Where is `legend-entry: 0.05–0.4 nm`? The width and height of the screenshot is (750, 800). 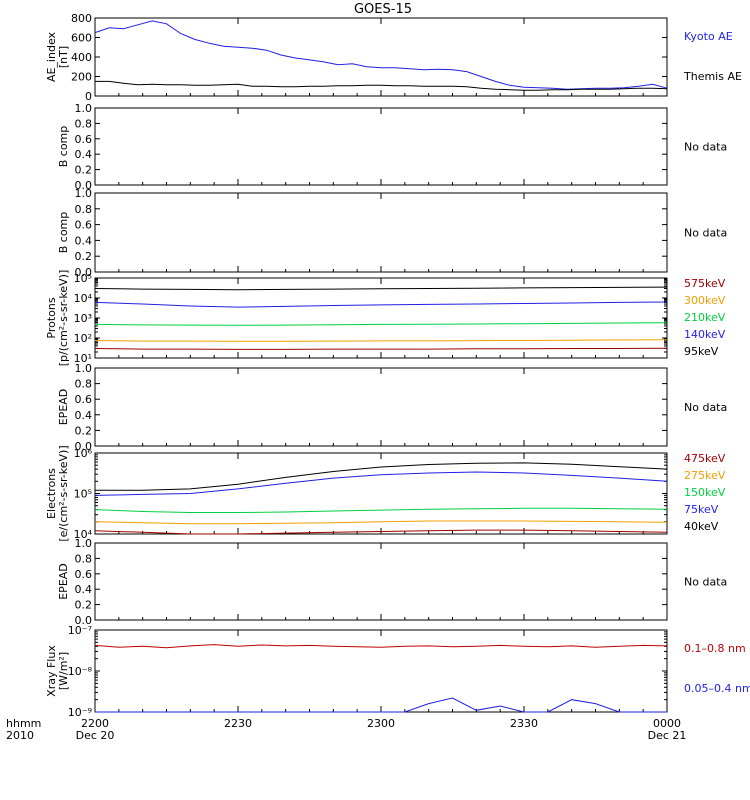
legend-entry: 0.05–0.4 nm is located at coordinates (717, 688).